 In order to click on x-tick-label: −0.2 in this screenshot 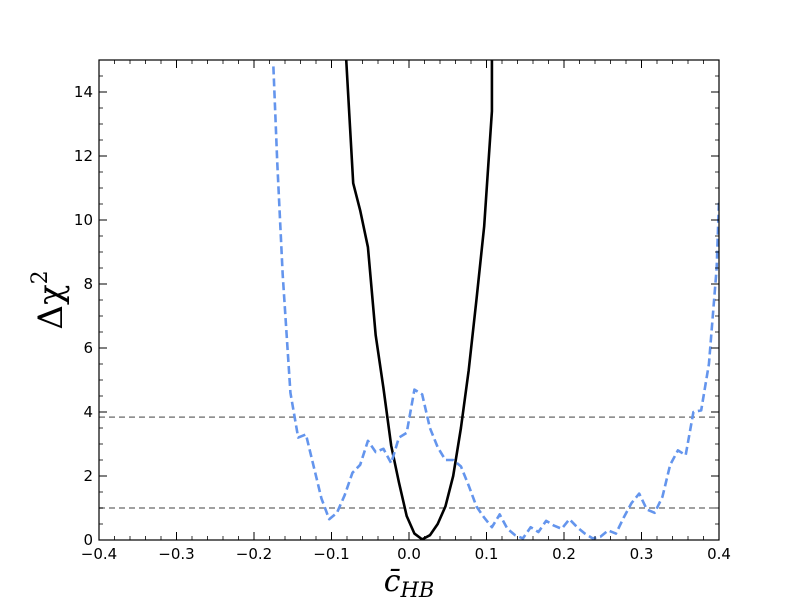, I will do `click(254, 554)`.